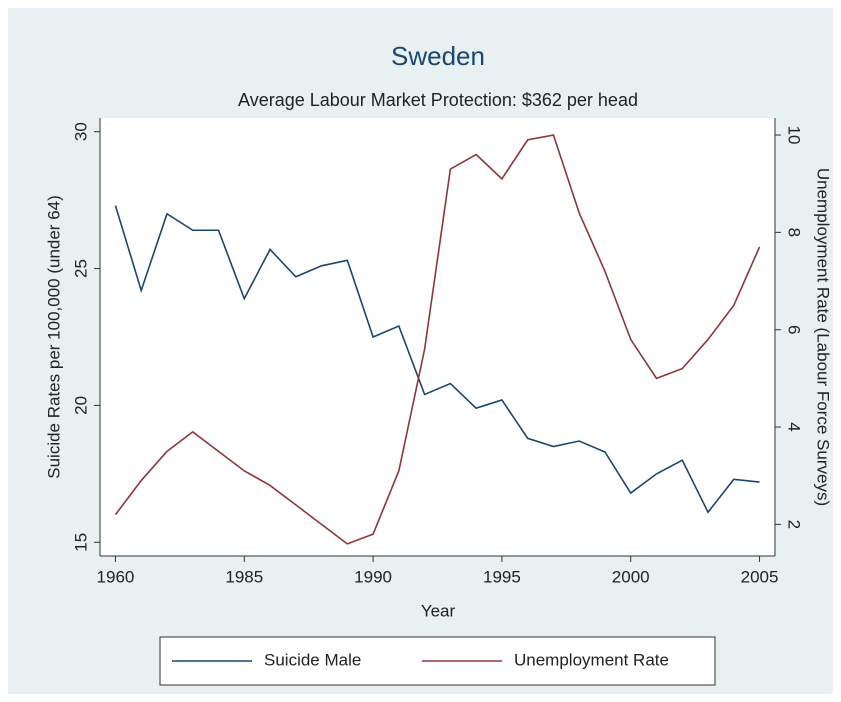  What do you see at coordinates (794, 524) in the screenshot?
I see `y2-tick-label: 2` at bounding box center [794, 524].